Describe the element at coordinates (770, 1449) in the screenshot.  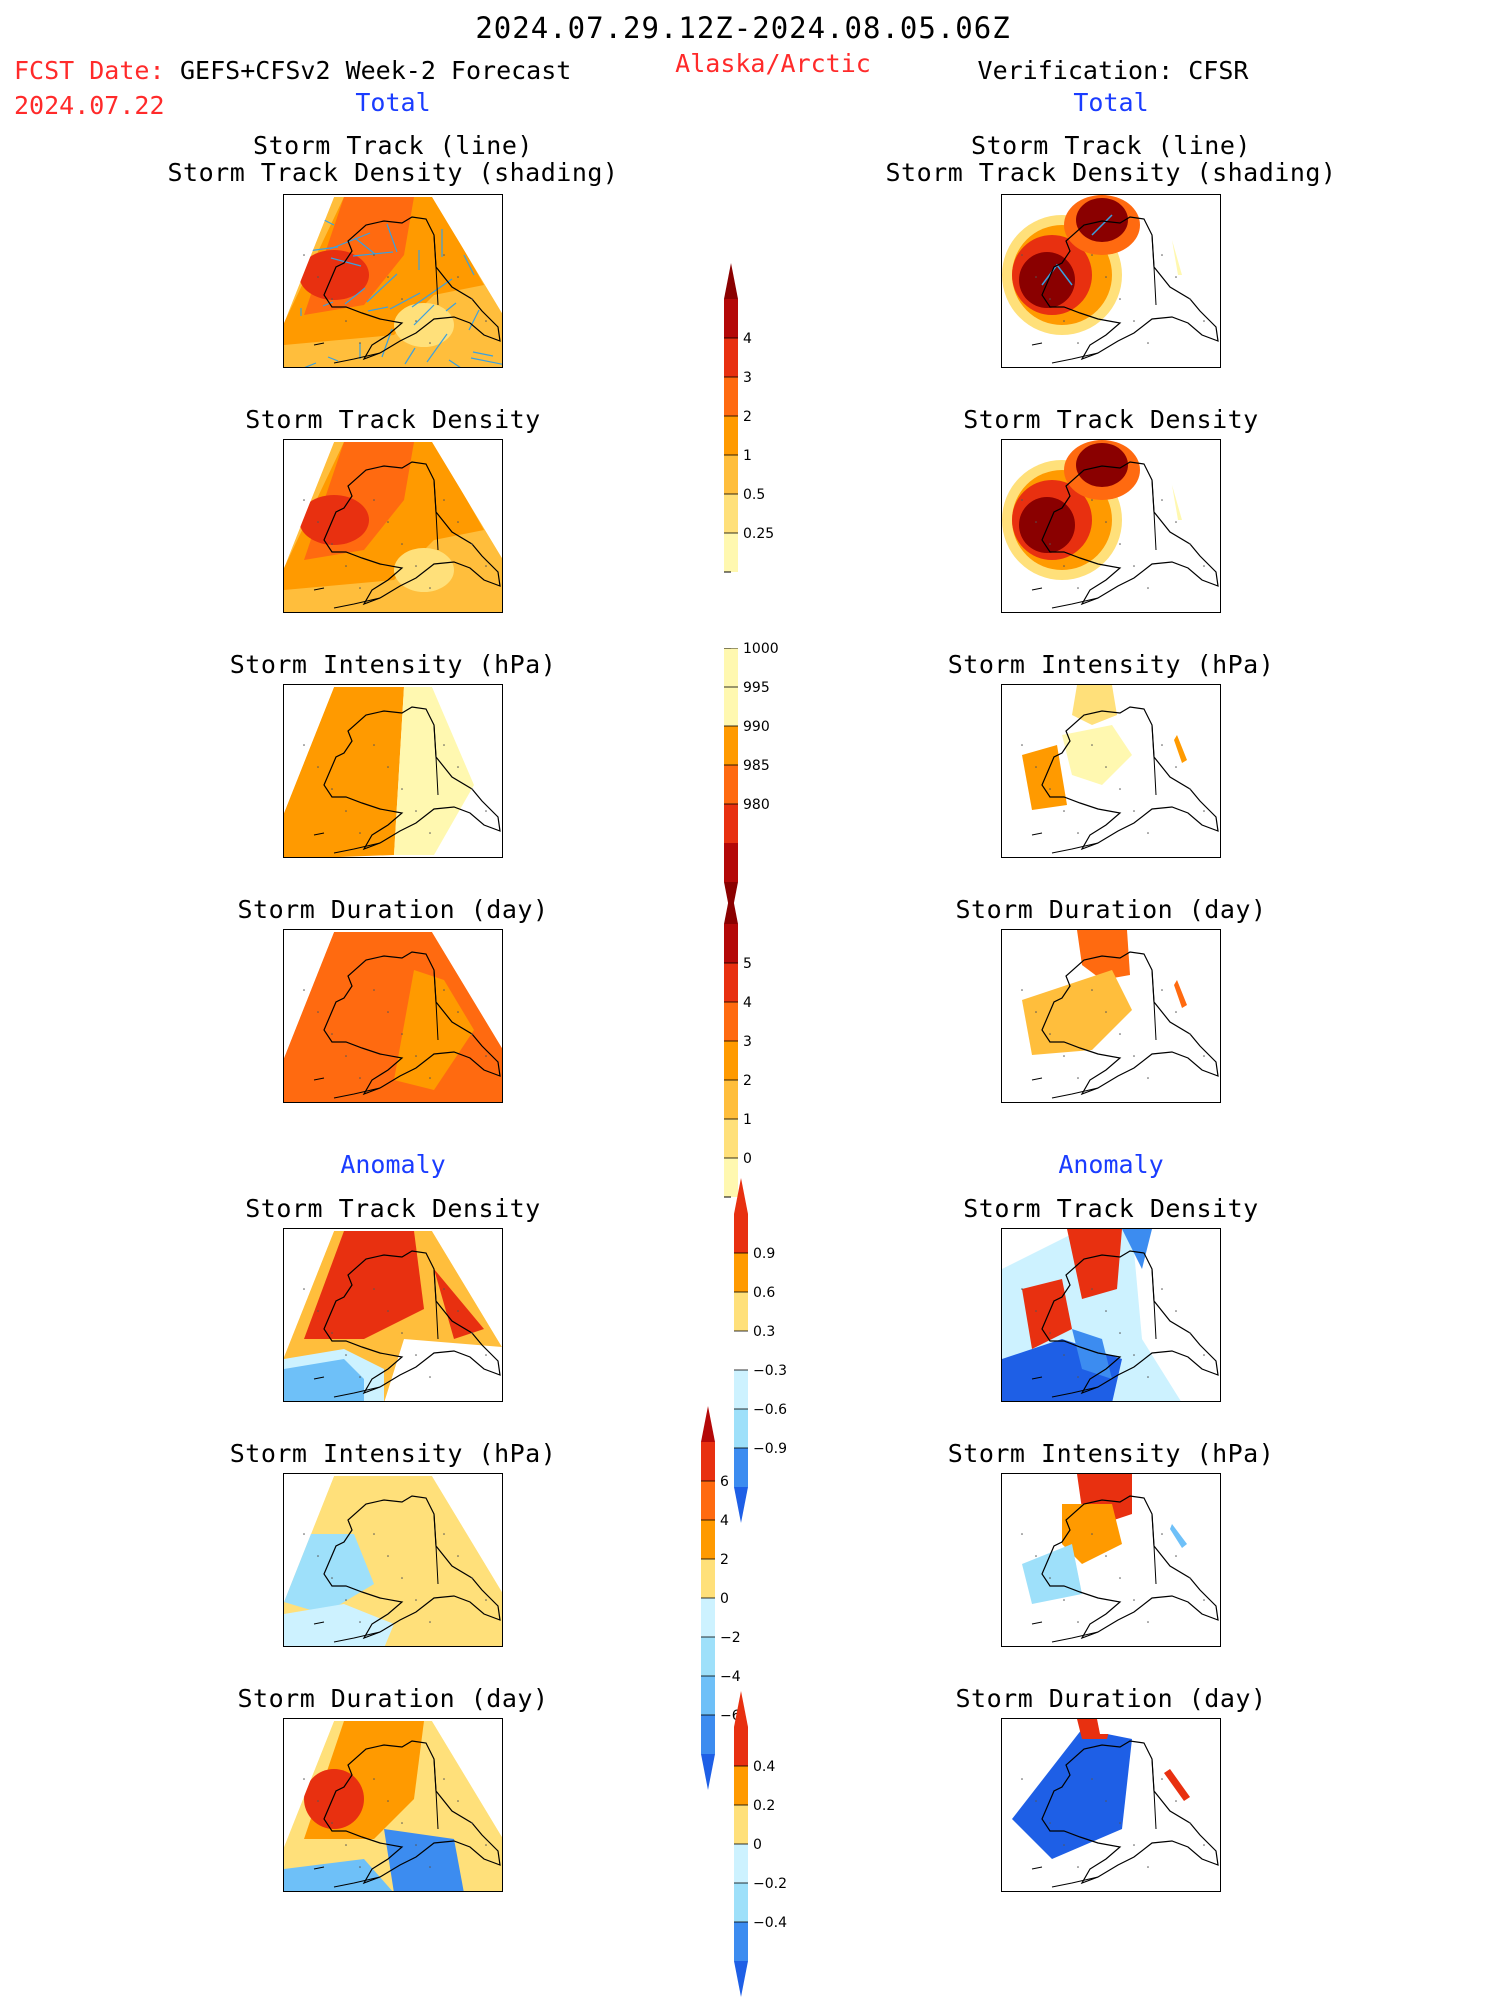
I see `colorbar-label: −0.9` at that location.